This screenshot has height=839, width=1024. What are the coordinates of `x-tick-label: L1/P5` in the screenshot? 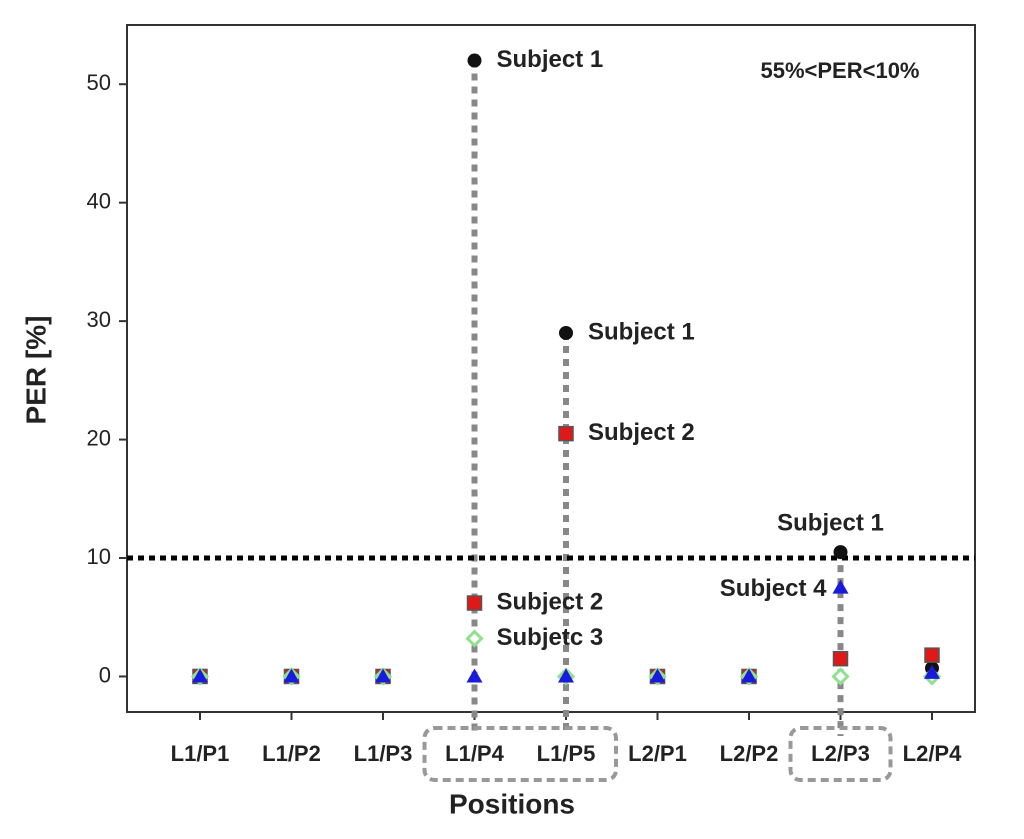 It's located at (566, 753).